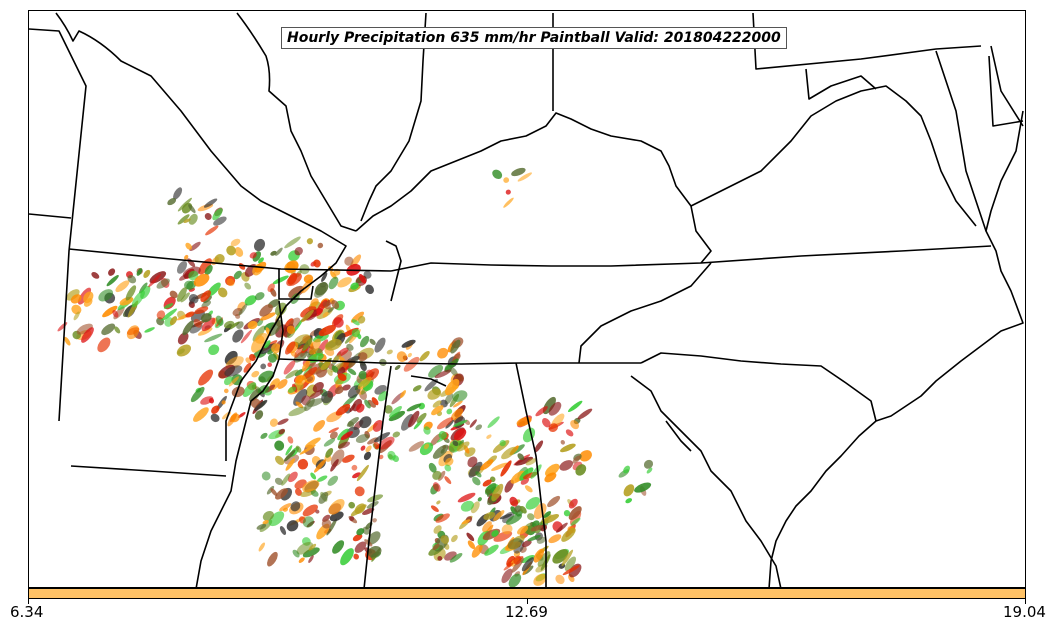  What do you see at coordinates (50, 216) in the screenshot?
I see `border-ok-ks` at bounding box center [50, 216].